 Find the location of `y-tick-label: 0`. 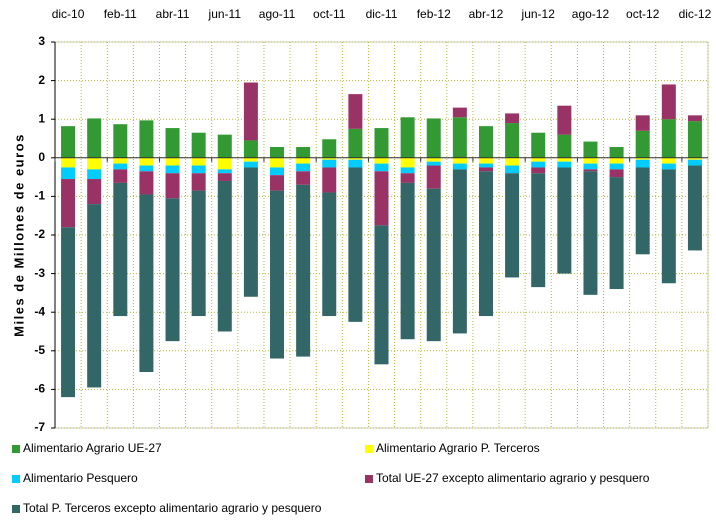

y-tick-label: 0 is located at coordinates (41, 157).